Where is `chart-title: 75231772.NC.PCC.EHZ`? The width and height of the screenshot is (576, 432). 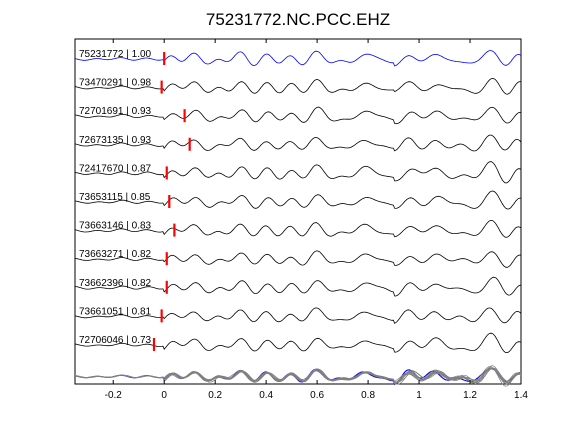
chart-title: 75231772.NC.PCC.EHZ is located at coordinates (298, 19).